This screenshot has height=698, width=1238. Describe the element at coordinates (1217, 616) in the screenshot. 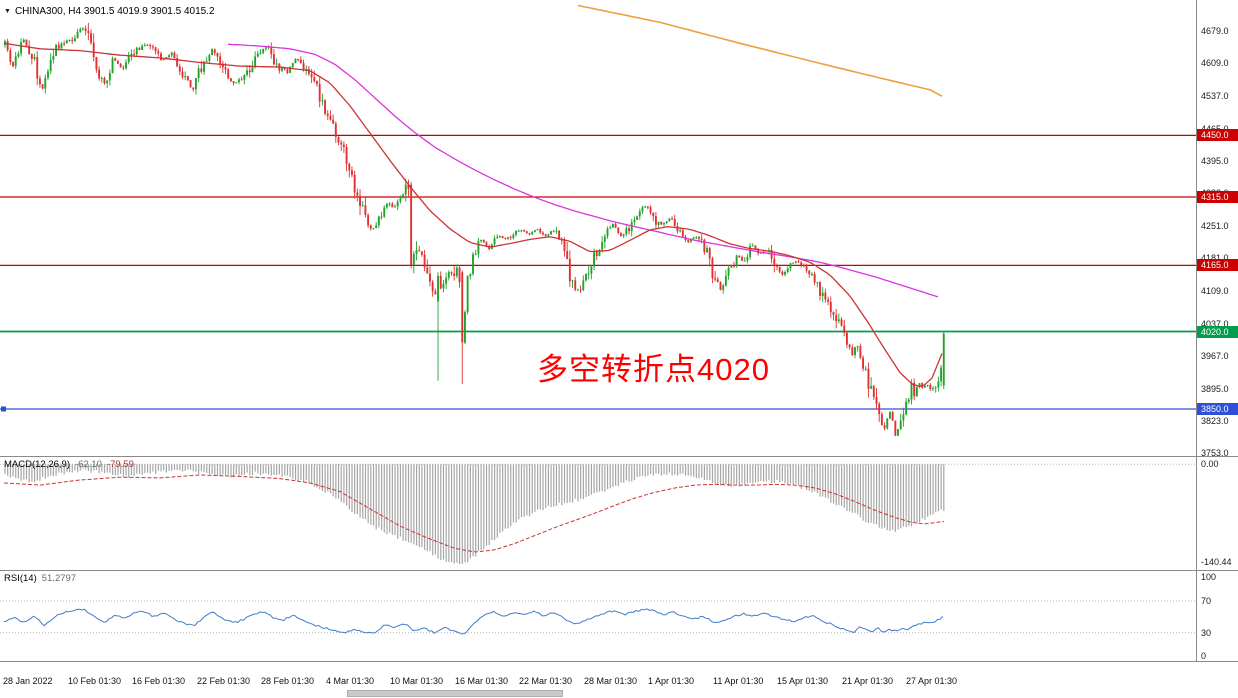

I see `rsi-axis: 100 70 30 0` at that location.